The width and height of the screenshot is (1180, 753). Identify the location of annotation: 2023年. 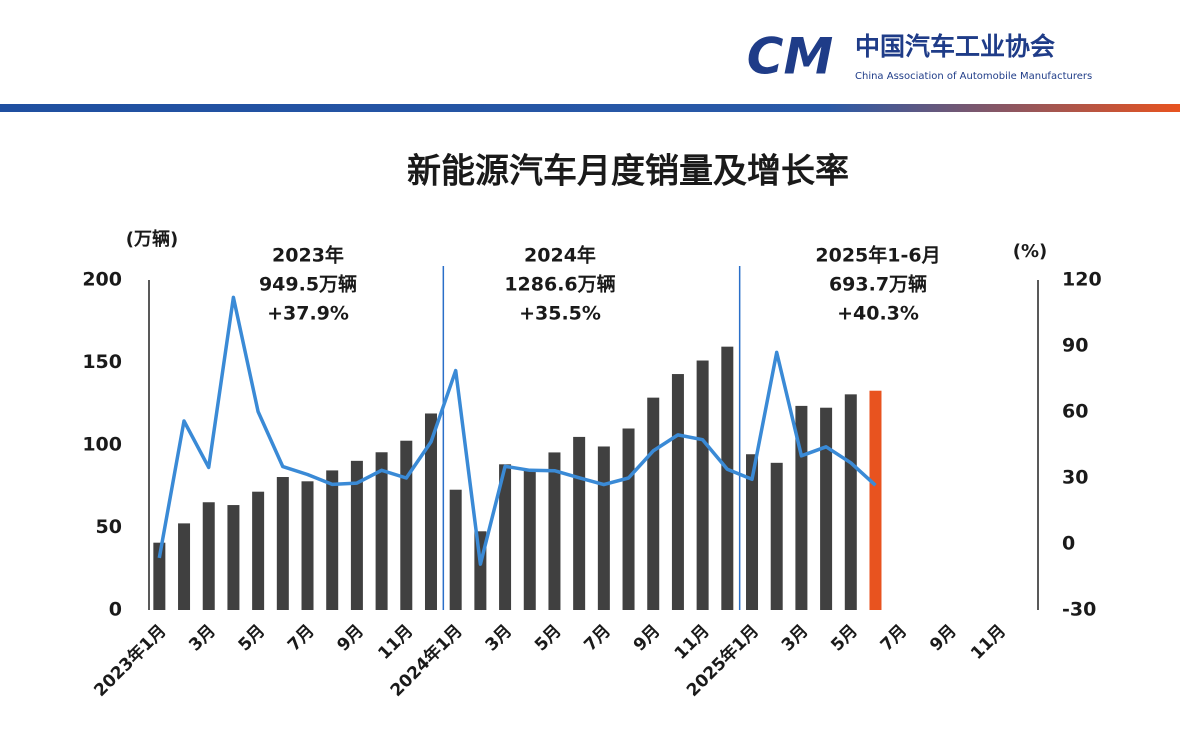
(308, 255).